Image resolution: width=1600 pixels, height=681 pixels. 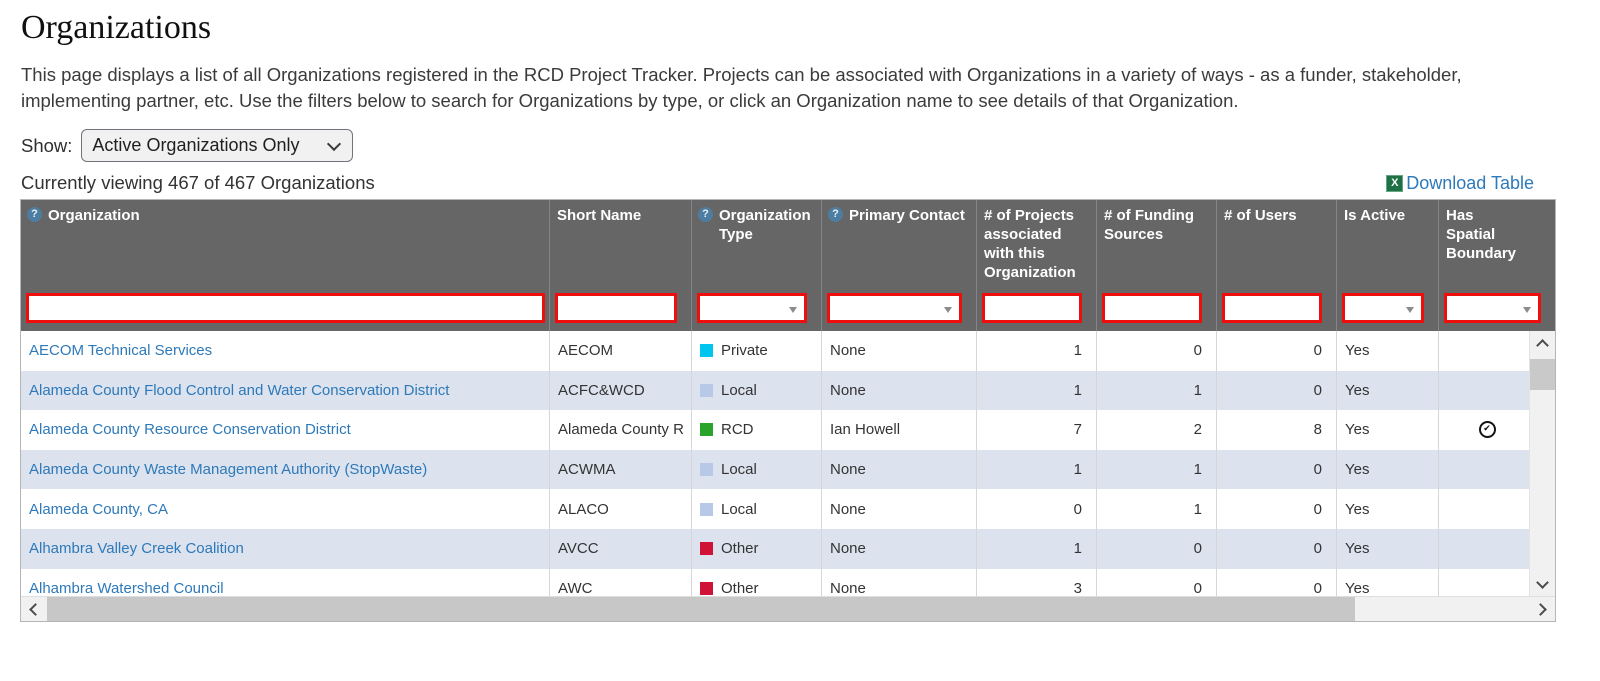 I want to click on short-name-cell: AVCC, so click(x=620, y=548).